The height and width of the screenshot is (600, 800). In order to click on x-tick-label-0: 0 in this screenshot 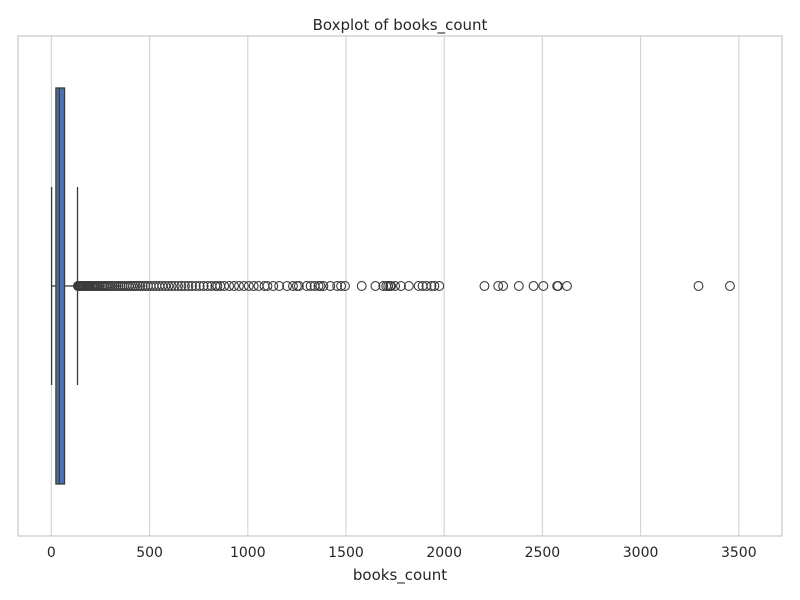, I will do `click(51, 553)`.